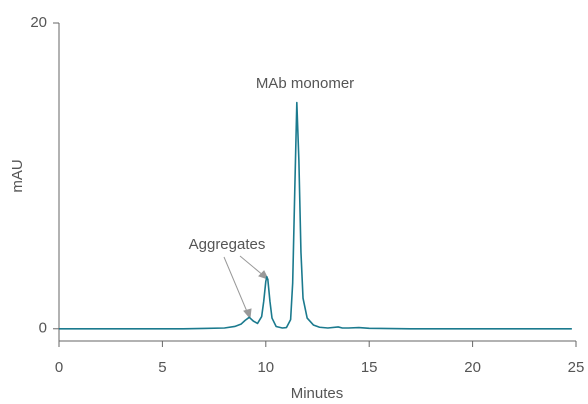  I want to click on y-axis-label: mAU, so click(17, 175).